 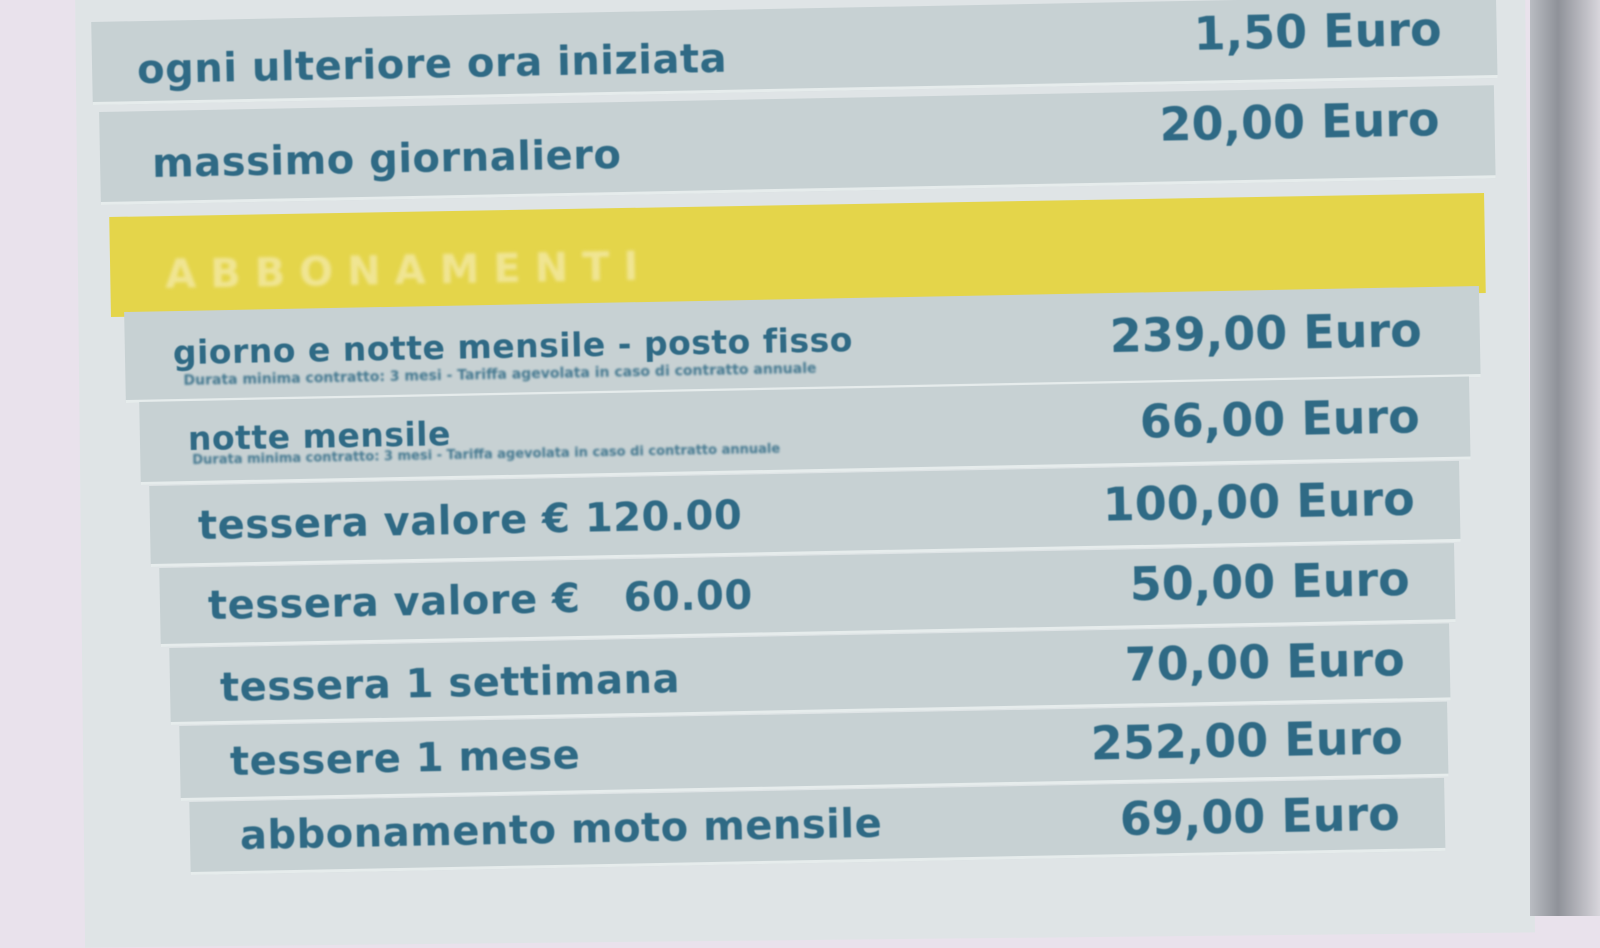 I want to click on sign-frame, so click(x=1565, y=458).